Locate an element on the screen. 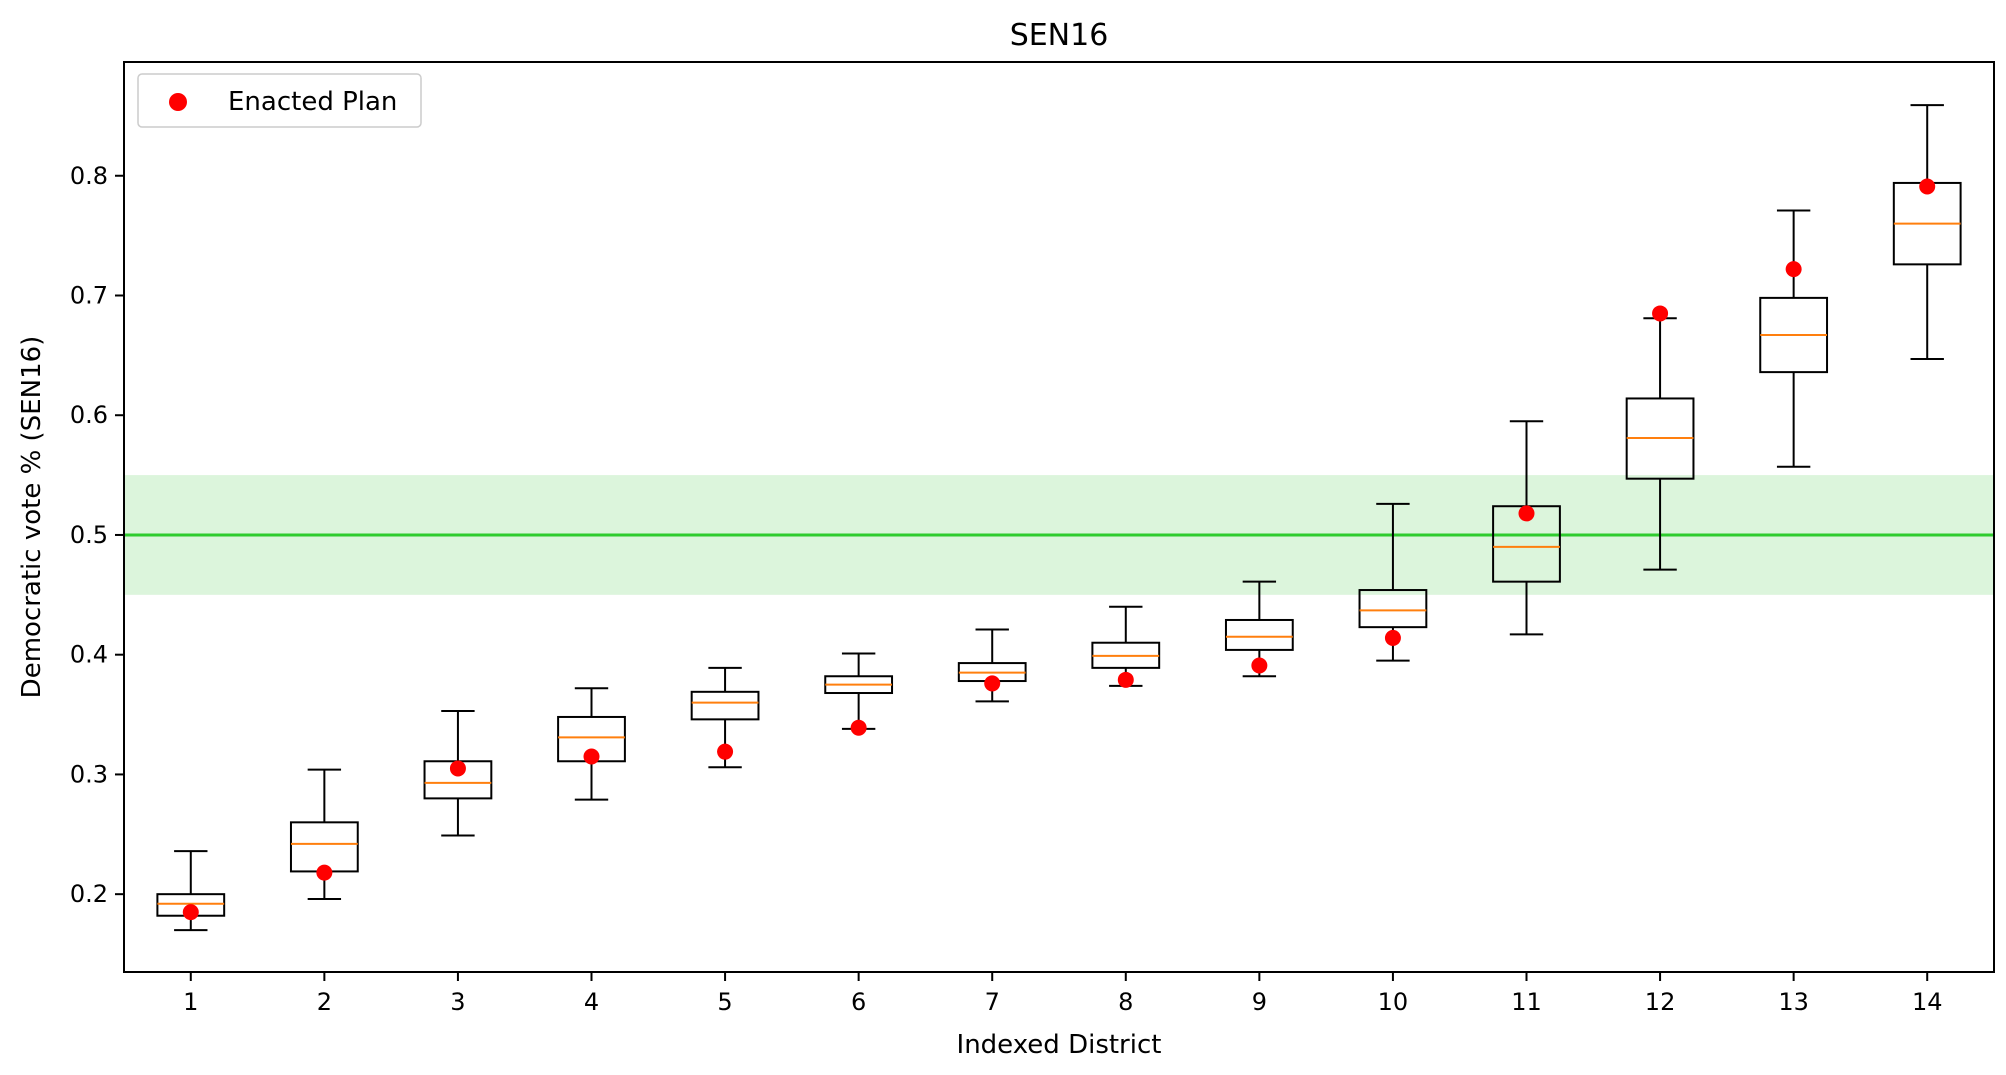 Image resolution: width=2006 pixels, height=1075 pixels. y-tick-label: 0.7 is located at coordinates (89, 295).